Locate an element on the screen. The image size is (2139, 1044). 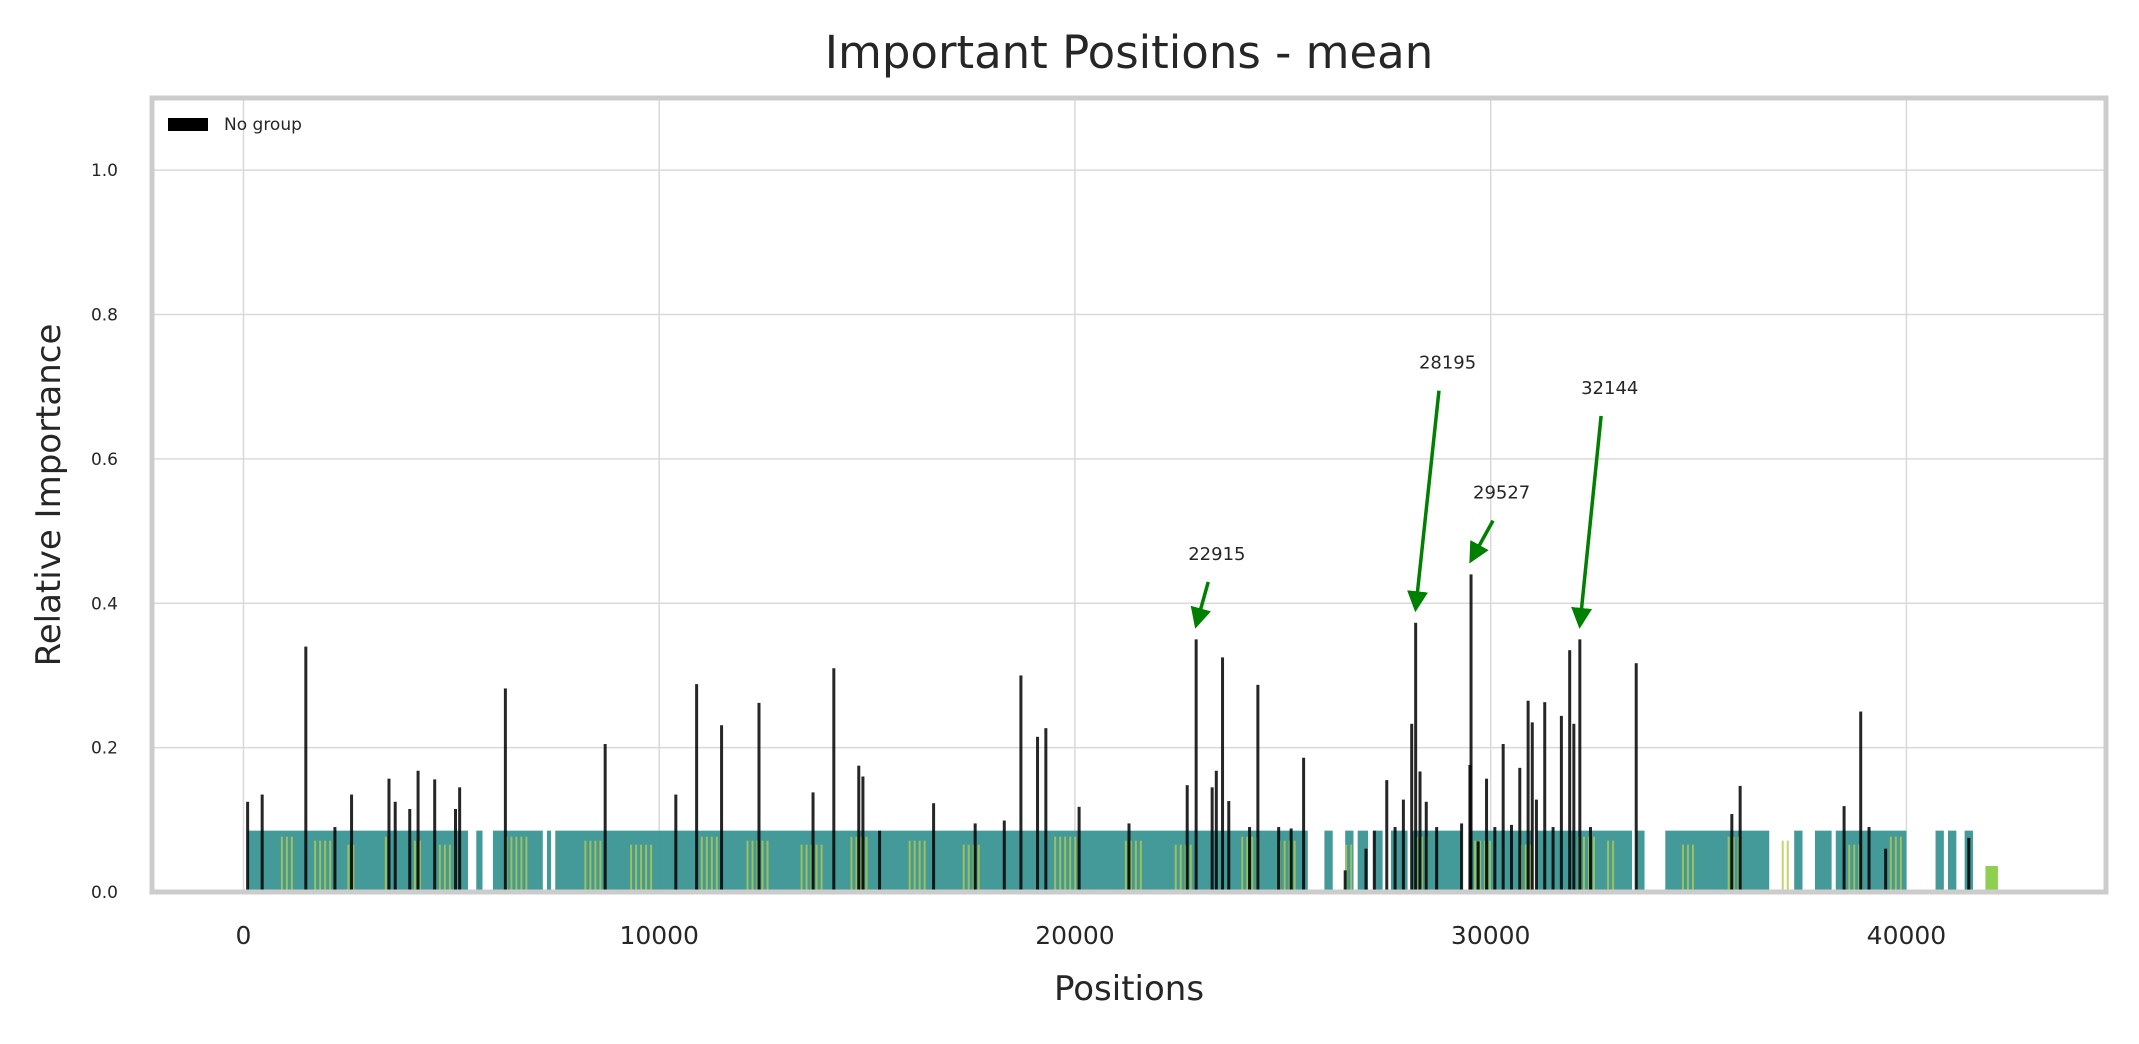
annotation-label: 29527 is located at coordinates (1501, 493).